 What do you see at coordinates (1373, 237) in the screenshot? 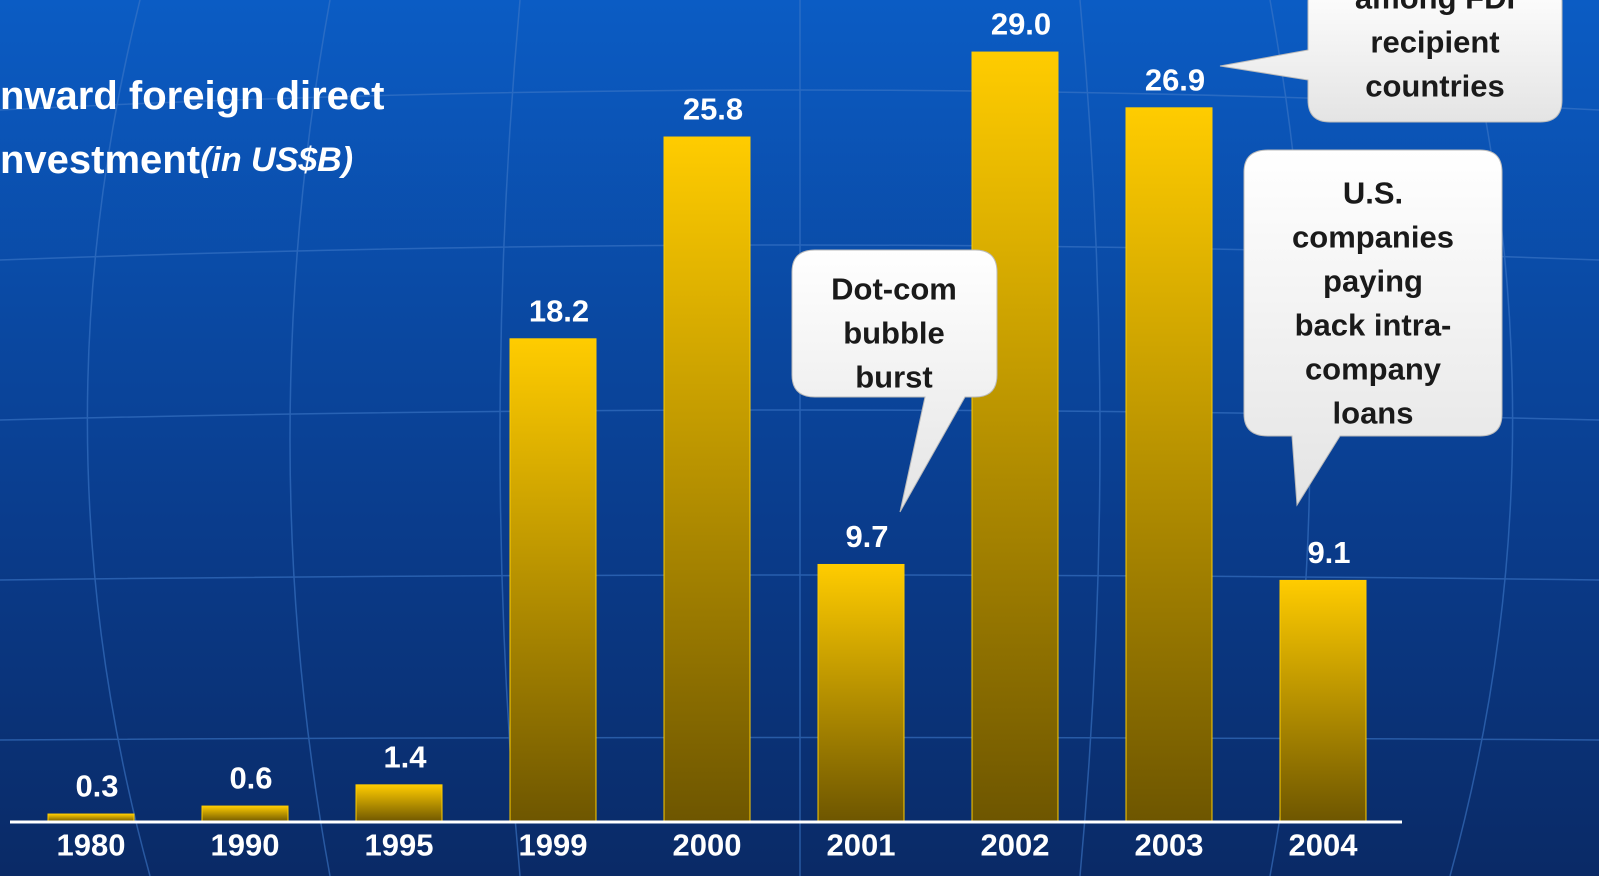
I see `annotation: companies` at bounding box center [1373, 237].